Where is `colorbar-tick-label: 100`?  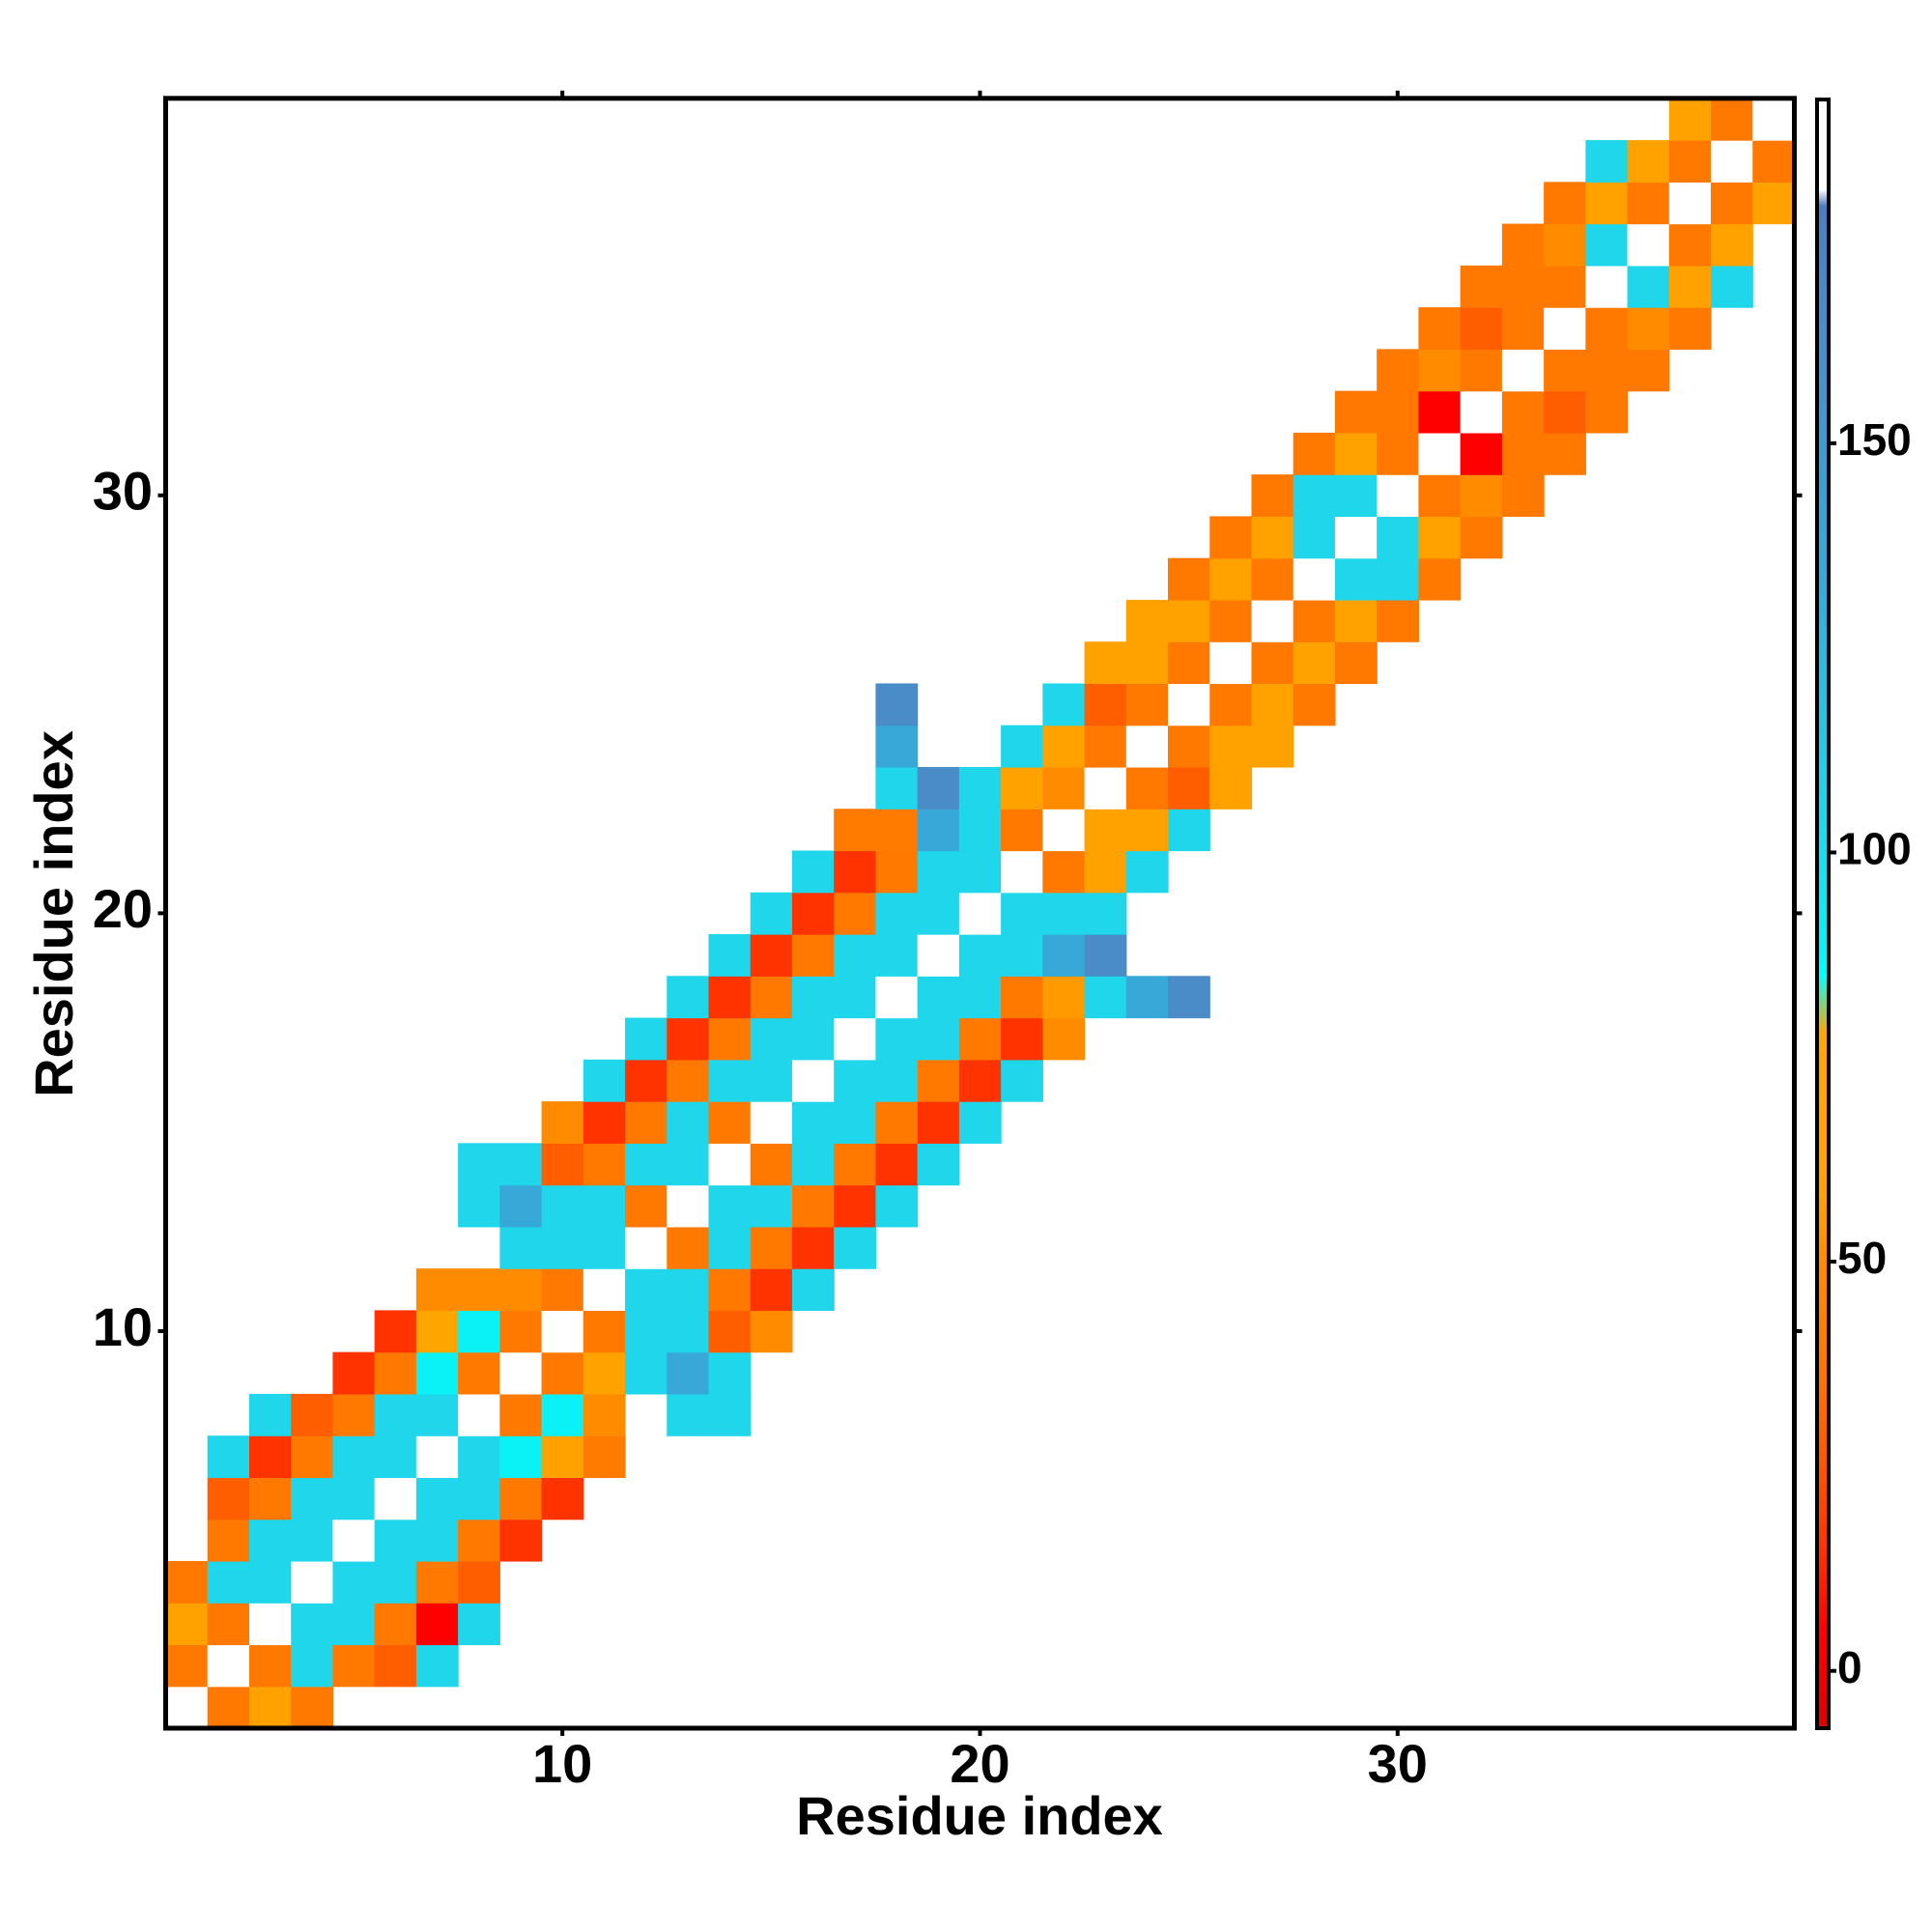 colorbar-tick-label: 100 is located at coordinates (1874, 849).